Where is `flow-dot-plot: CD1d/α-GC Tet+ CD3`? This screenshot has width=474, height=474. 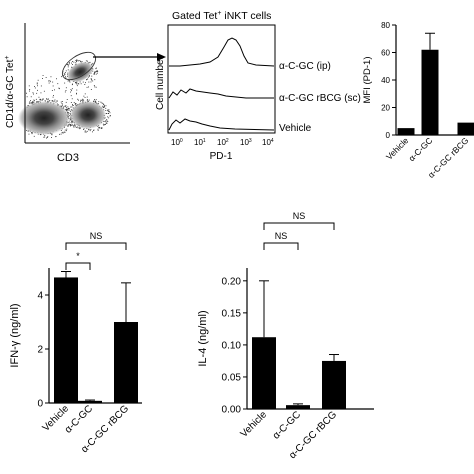 flow-dot-plot: CD1d/α-GC Tet+ CD3 is located at coordinates (67, 93).